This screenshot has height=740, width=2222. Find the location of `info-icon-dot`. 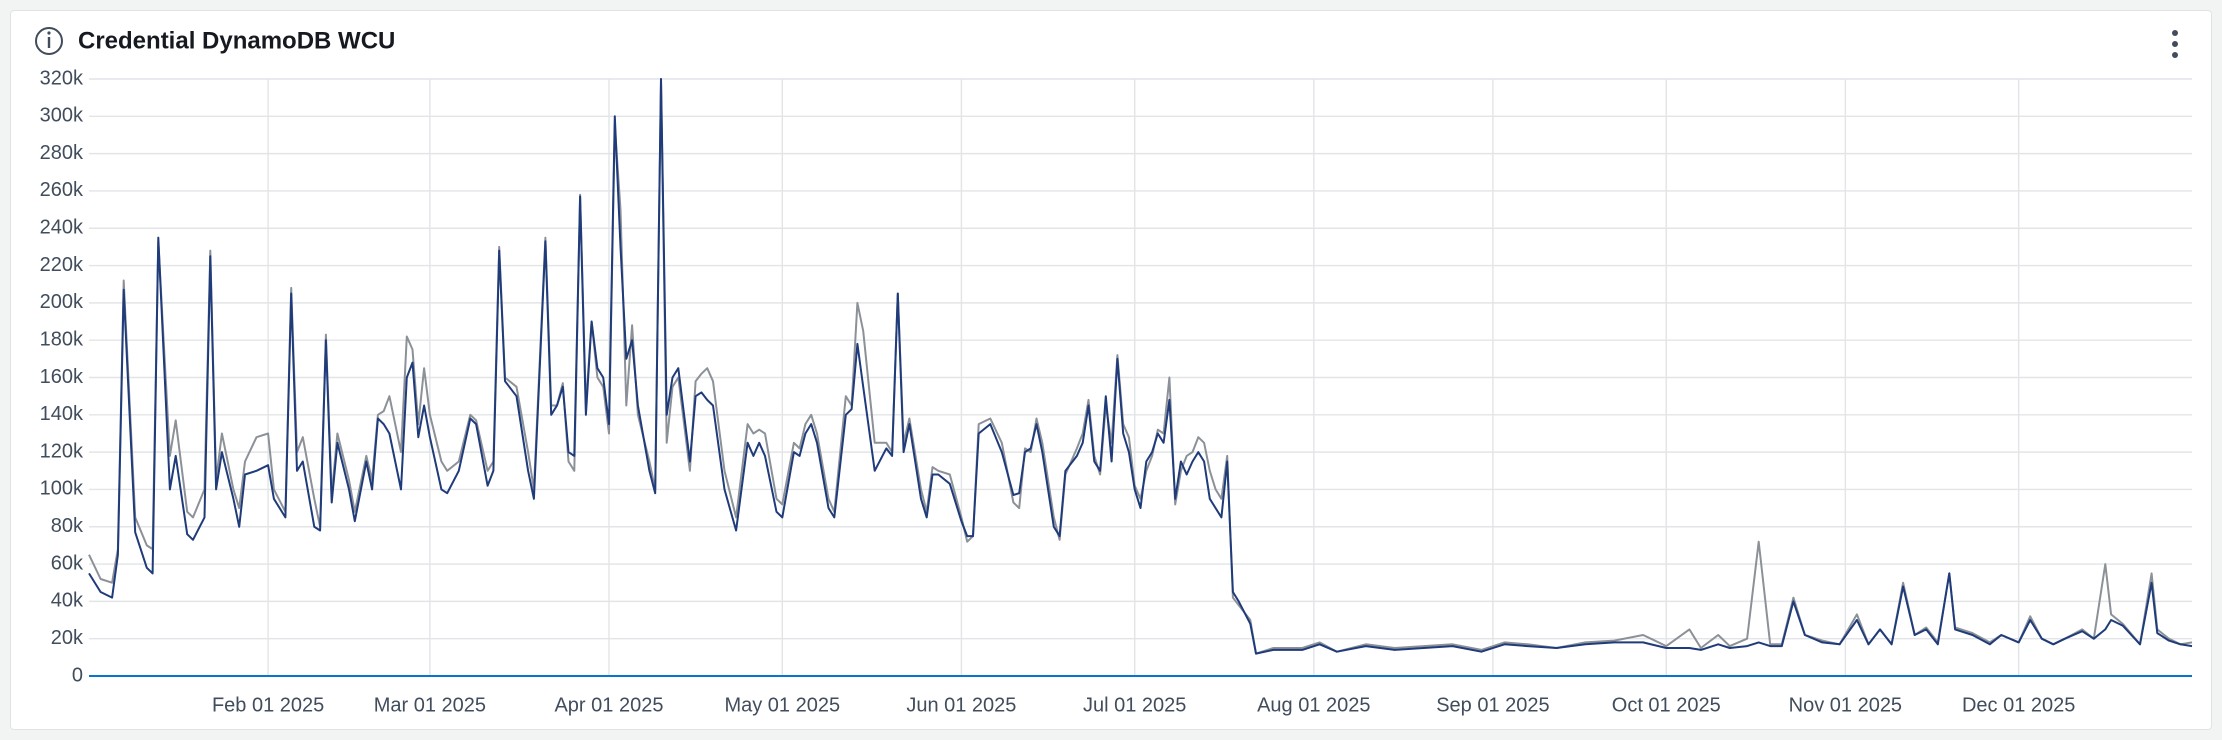

info-icon-dot is located at coordinates (49, 33).